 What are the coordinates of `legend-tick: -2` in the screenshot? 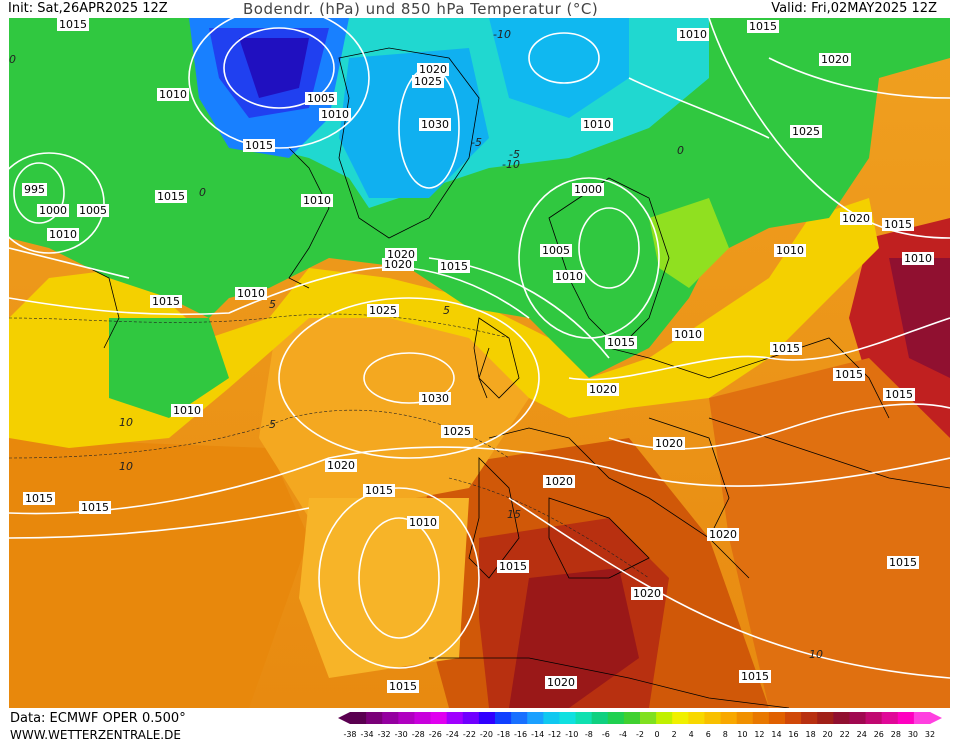 It's located at (640, 734).